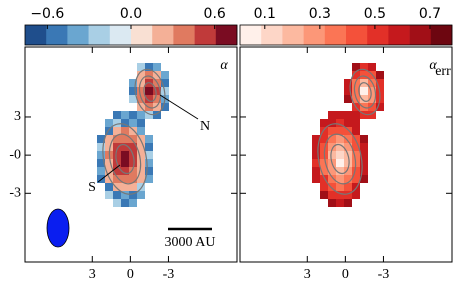 This screenshot has height=288, width=458. Describe the element at coordinates (430, 14) in the screenshot. I see `colorbar-tick-label: 0.7` at that location.